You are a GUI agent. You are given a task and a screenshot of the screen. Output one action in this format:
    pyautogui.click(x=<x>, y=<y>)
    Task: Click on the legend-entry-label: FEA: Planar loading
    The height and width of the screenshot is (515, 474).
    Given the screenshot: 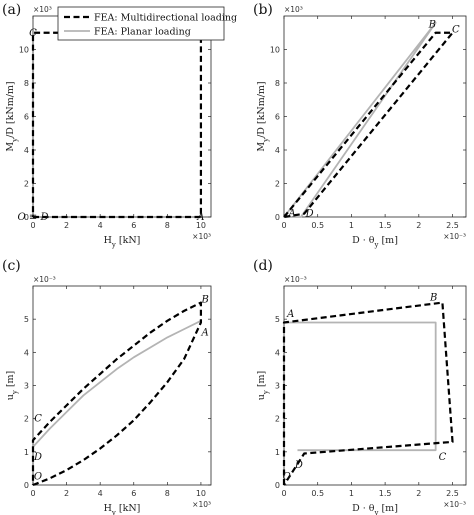 What is the action you would take?
    pyautogui.click(x=142, y=32)
    